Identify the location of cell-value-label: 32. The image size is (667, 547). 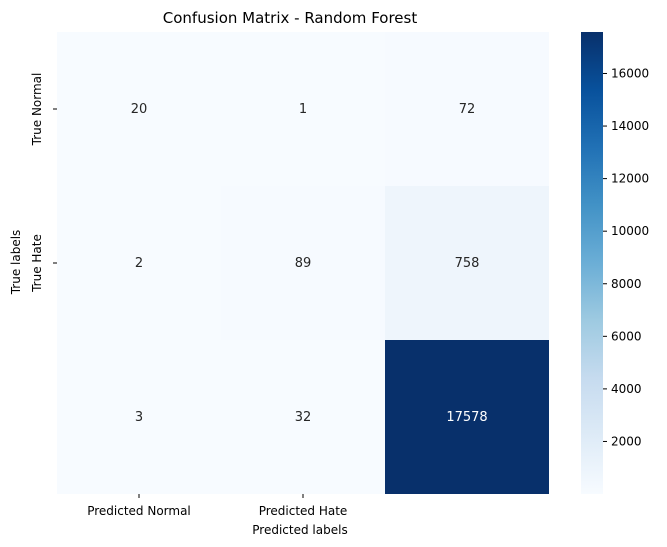
(303, 417).